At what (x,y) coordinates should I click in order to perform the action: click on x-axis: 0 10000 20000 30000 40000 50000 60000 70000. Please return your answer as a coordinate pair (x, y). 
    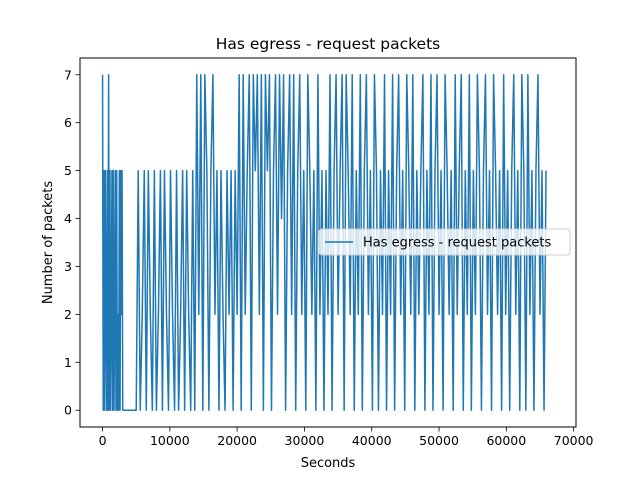
    Looking at the image, I should click on (346, 437).